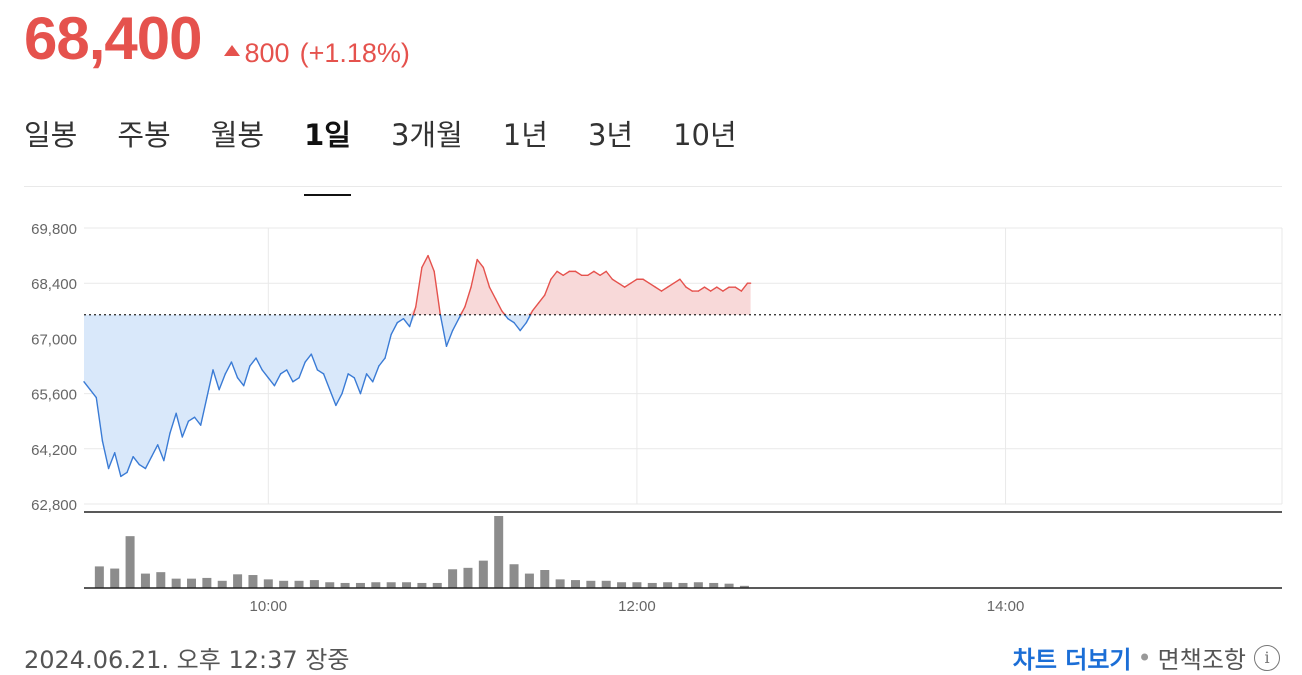  Describe the element at coordinates (316, 53) in the screenshot. I see `price-change: 800 (+1.18%)` at that location.